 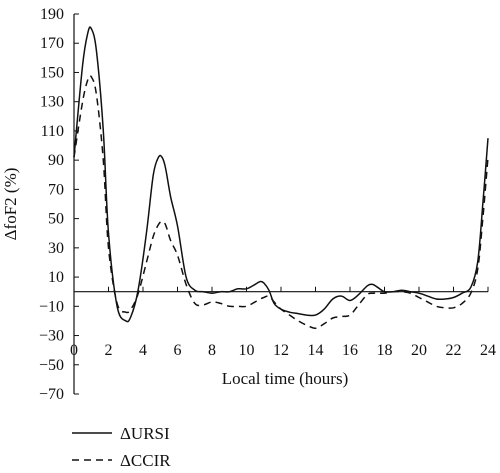 What do you see at coordinates (56, 277) in the screenshot?
I see `y-tick-label: 10` at bounding box center [56, 277].